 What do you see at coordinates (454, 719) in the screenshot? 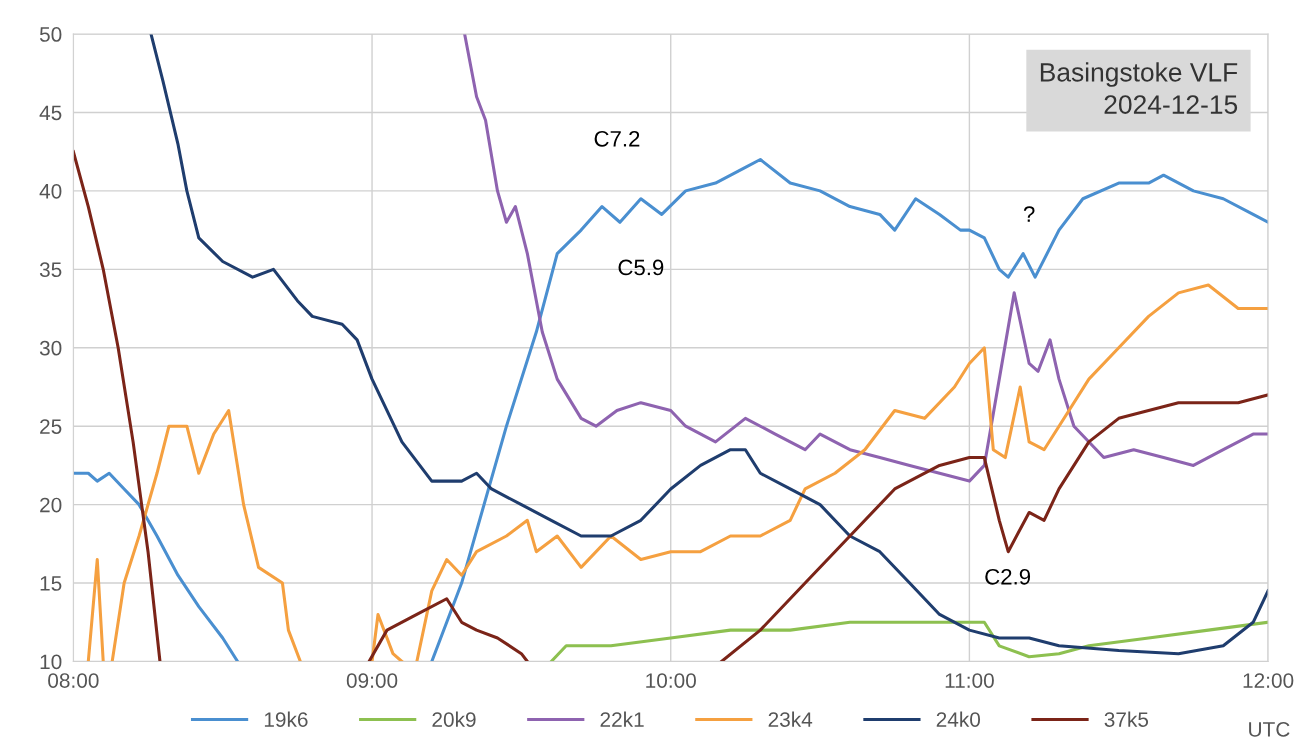
I see `legend-label: 20k9` at bounding box center [454, 719].